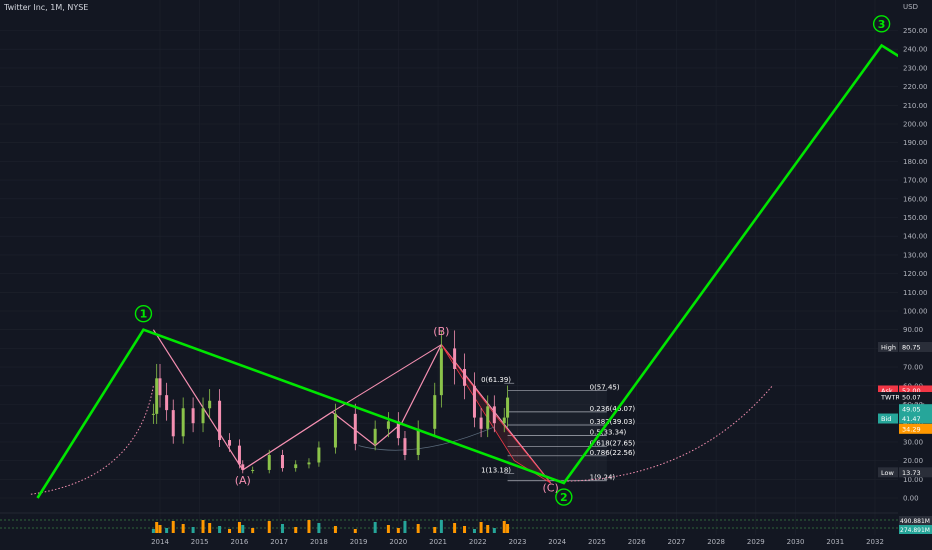 This screenshot has height=550, width=932. What do you see at coordinates (913, 461) in the screenshot?
I see `y-tick-label: 20.00` at bounding box center [913, 461].